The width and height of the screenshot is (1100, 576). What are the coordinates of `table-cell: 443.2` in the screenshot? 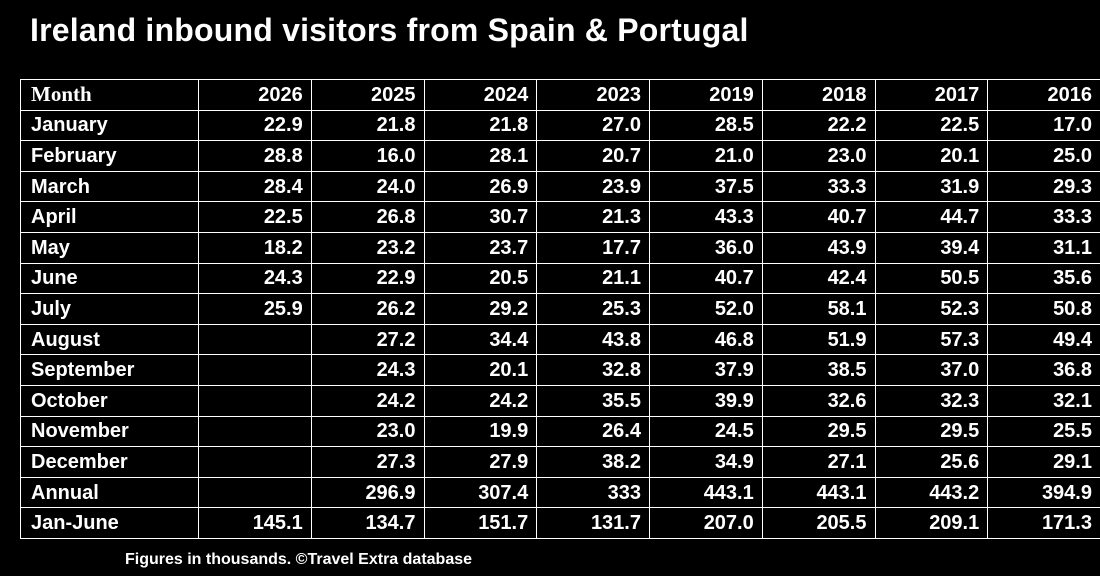 It's located at (931, 492).